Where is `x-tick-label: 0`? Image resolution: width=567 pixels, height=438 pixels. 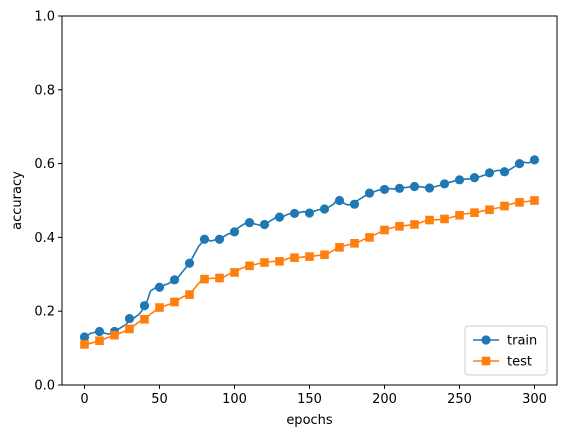
x-tick-label: 0 is located at coordinates (84, 399).